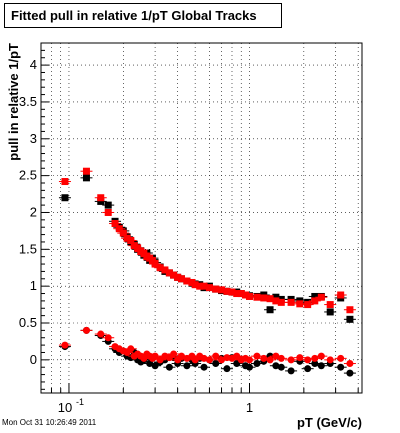 The image size is (400, 433). I want to click on timestamp: Mon Oct 31 10:26:49 2011, so click(49, 422).